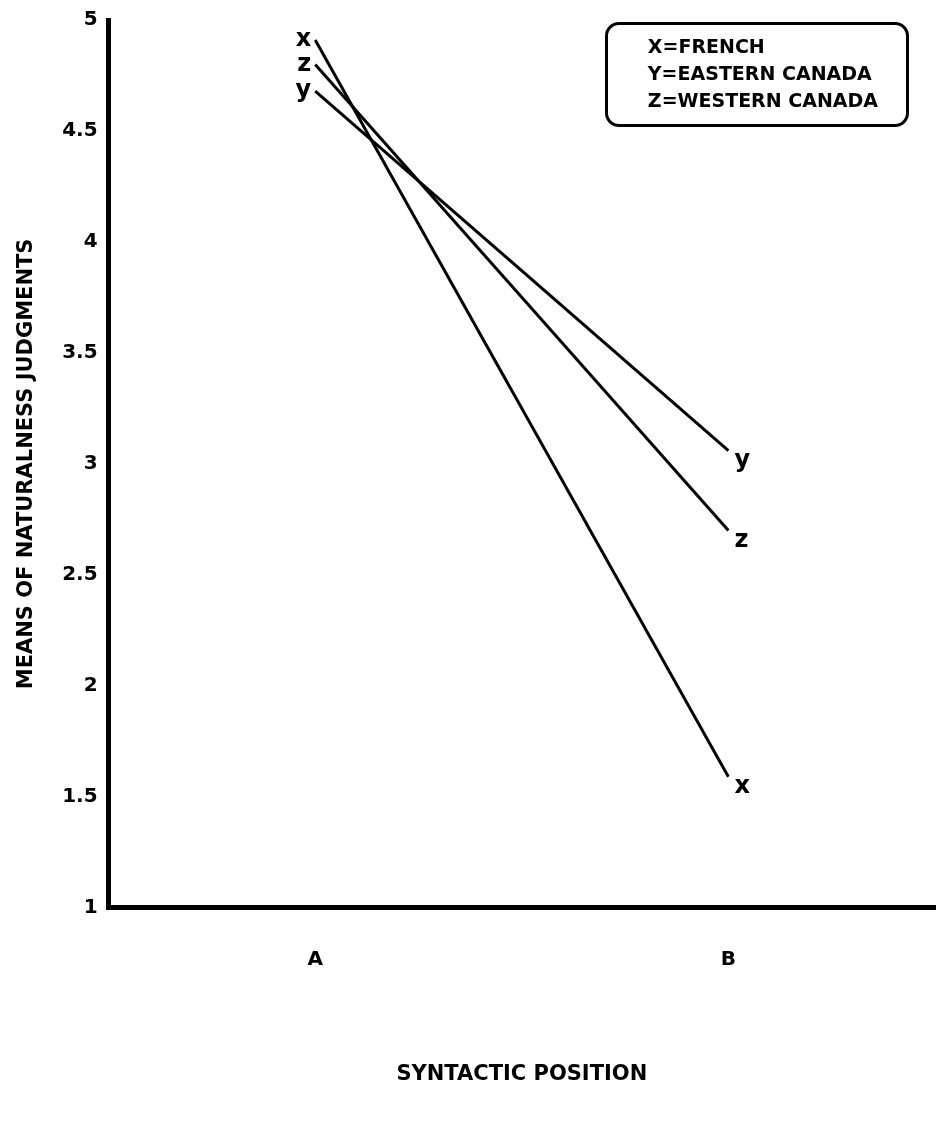 This screenshot has height=1131, width=939. I want to click on y-tick-label: 2, so click(90, 684).